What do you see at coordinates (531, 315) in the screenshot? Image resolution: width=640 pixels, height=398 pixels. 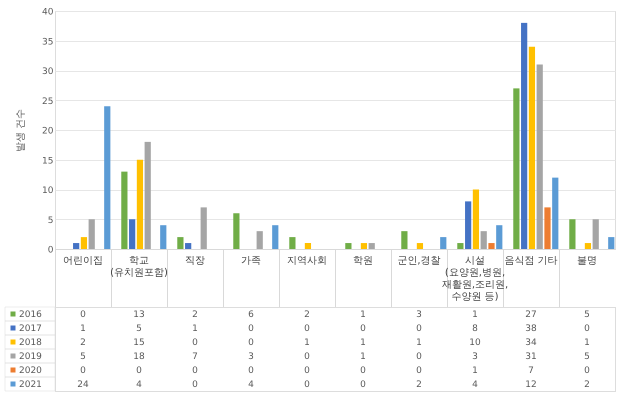 I see `data-label: 27` at bounding box center [531, 315].